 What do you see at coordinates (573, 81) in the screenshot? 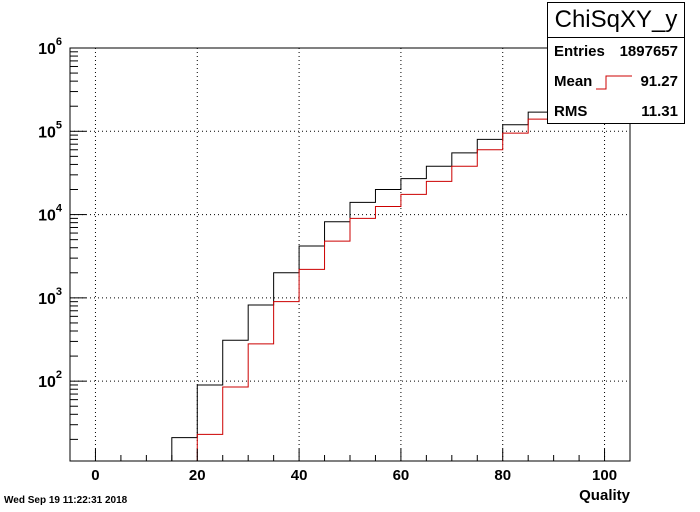
I see `stats-mean-label: Mean` at bounding box center [573, 81].